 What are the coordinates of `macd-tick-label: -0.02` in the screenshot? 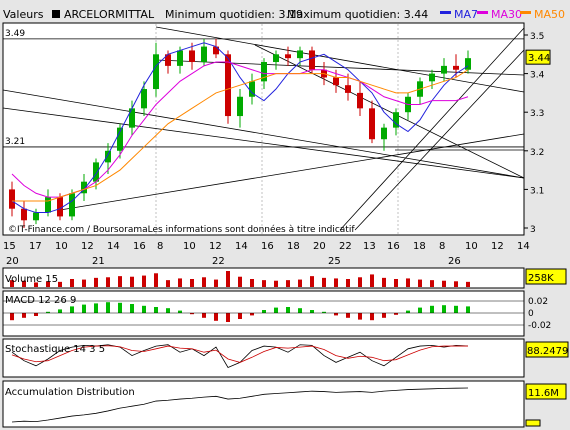 It's located at (539, 326).